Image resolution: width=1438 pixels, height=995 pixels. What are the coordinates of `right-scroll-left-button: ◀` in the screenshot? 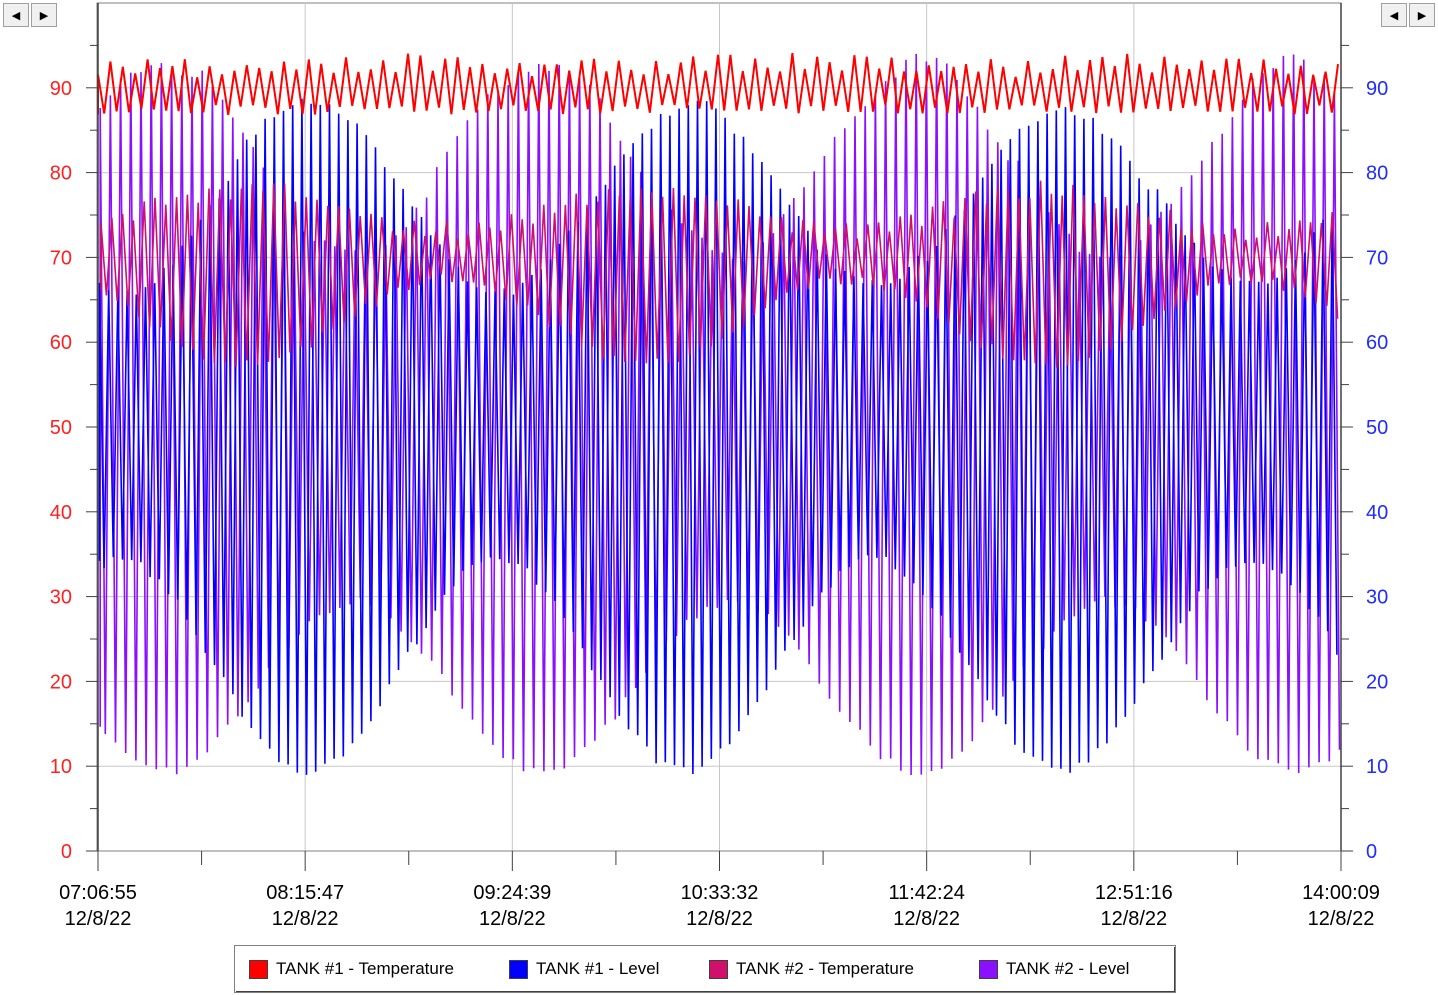 It's located at (1394, 15).